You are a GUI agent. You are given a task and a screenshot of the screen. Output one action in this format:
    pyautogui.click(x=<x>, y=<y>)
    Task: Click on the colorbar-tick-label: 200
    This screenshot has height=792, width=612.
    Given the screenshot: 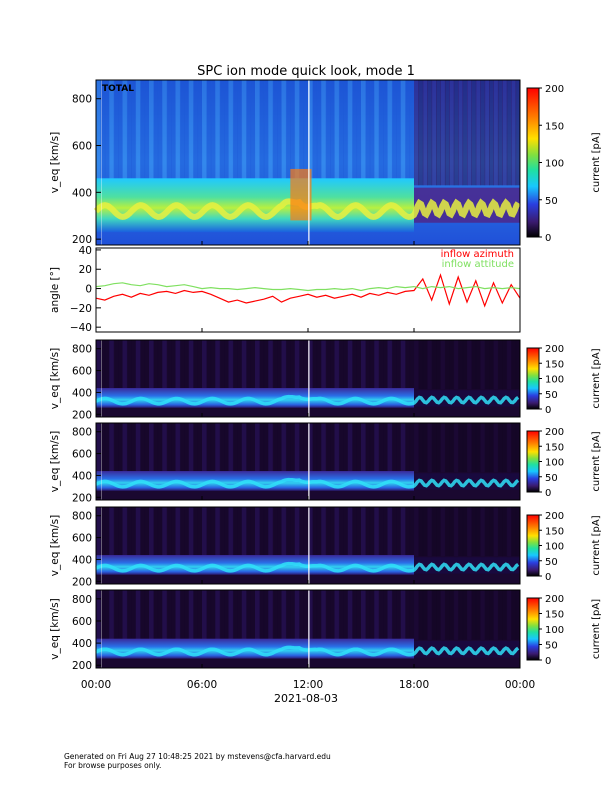 What is the action you would take?
    pyautogui.click(x=554, y=349)
    